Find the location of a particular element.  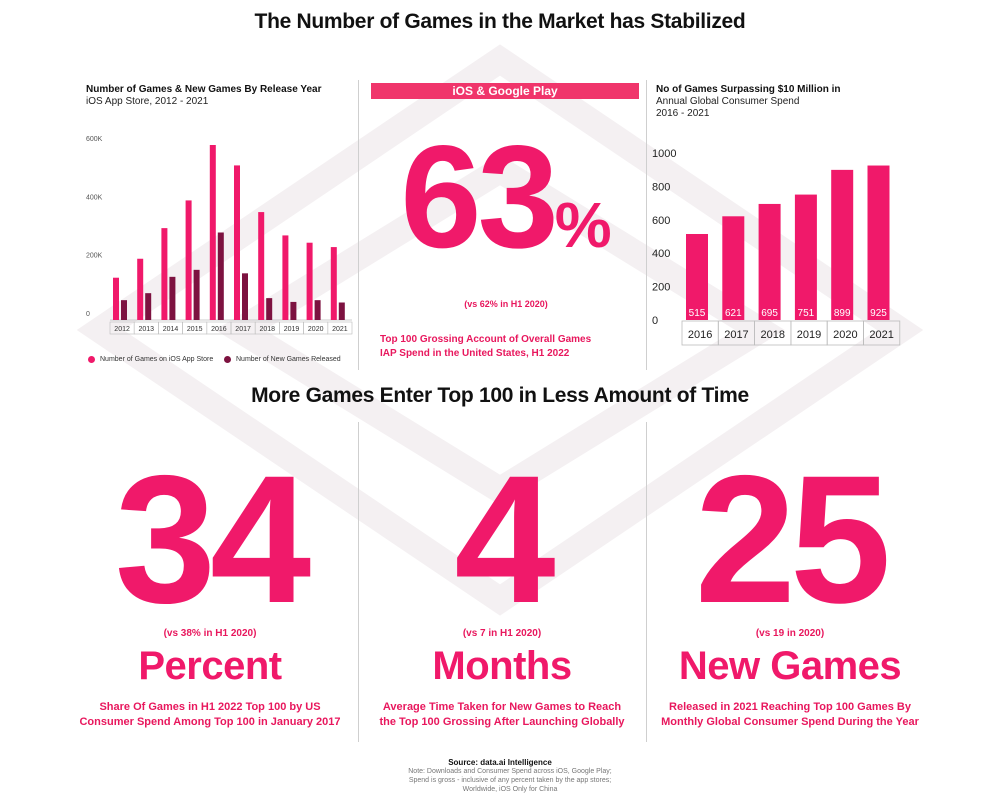

description-line: IAP Spend in the United States, H1 2022 is located at coordinates (475, 353).